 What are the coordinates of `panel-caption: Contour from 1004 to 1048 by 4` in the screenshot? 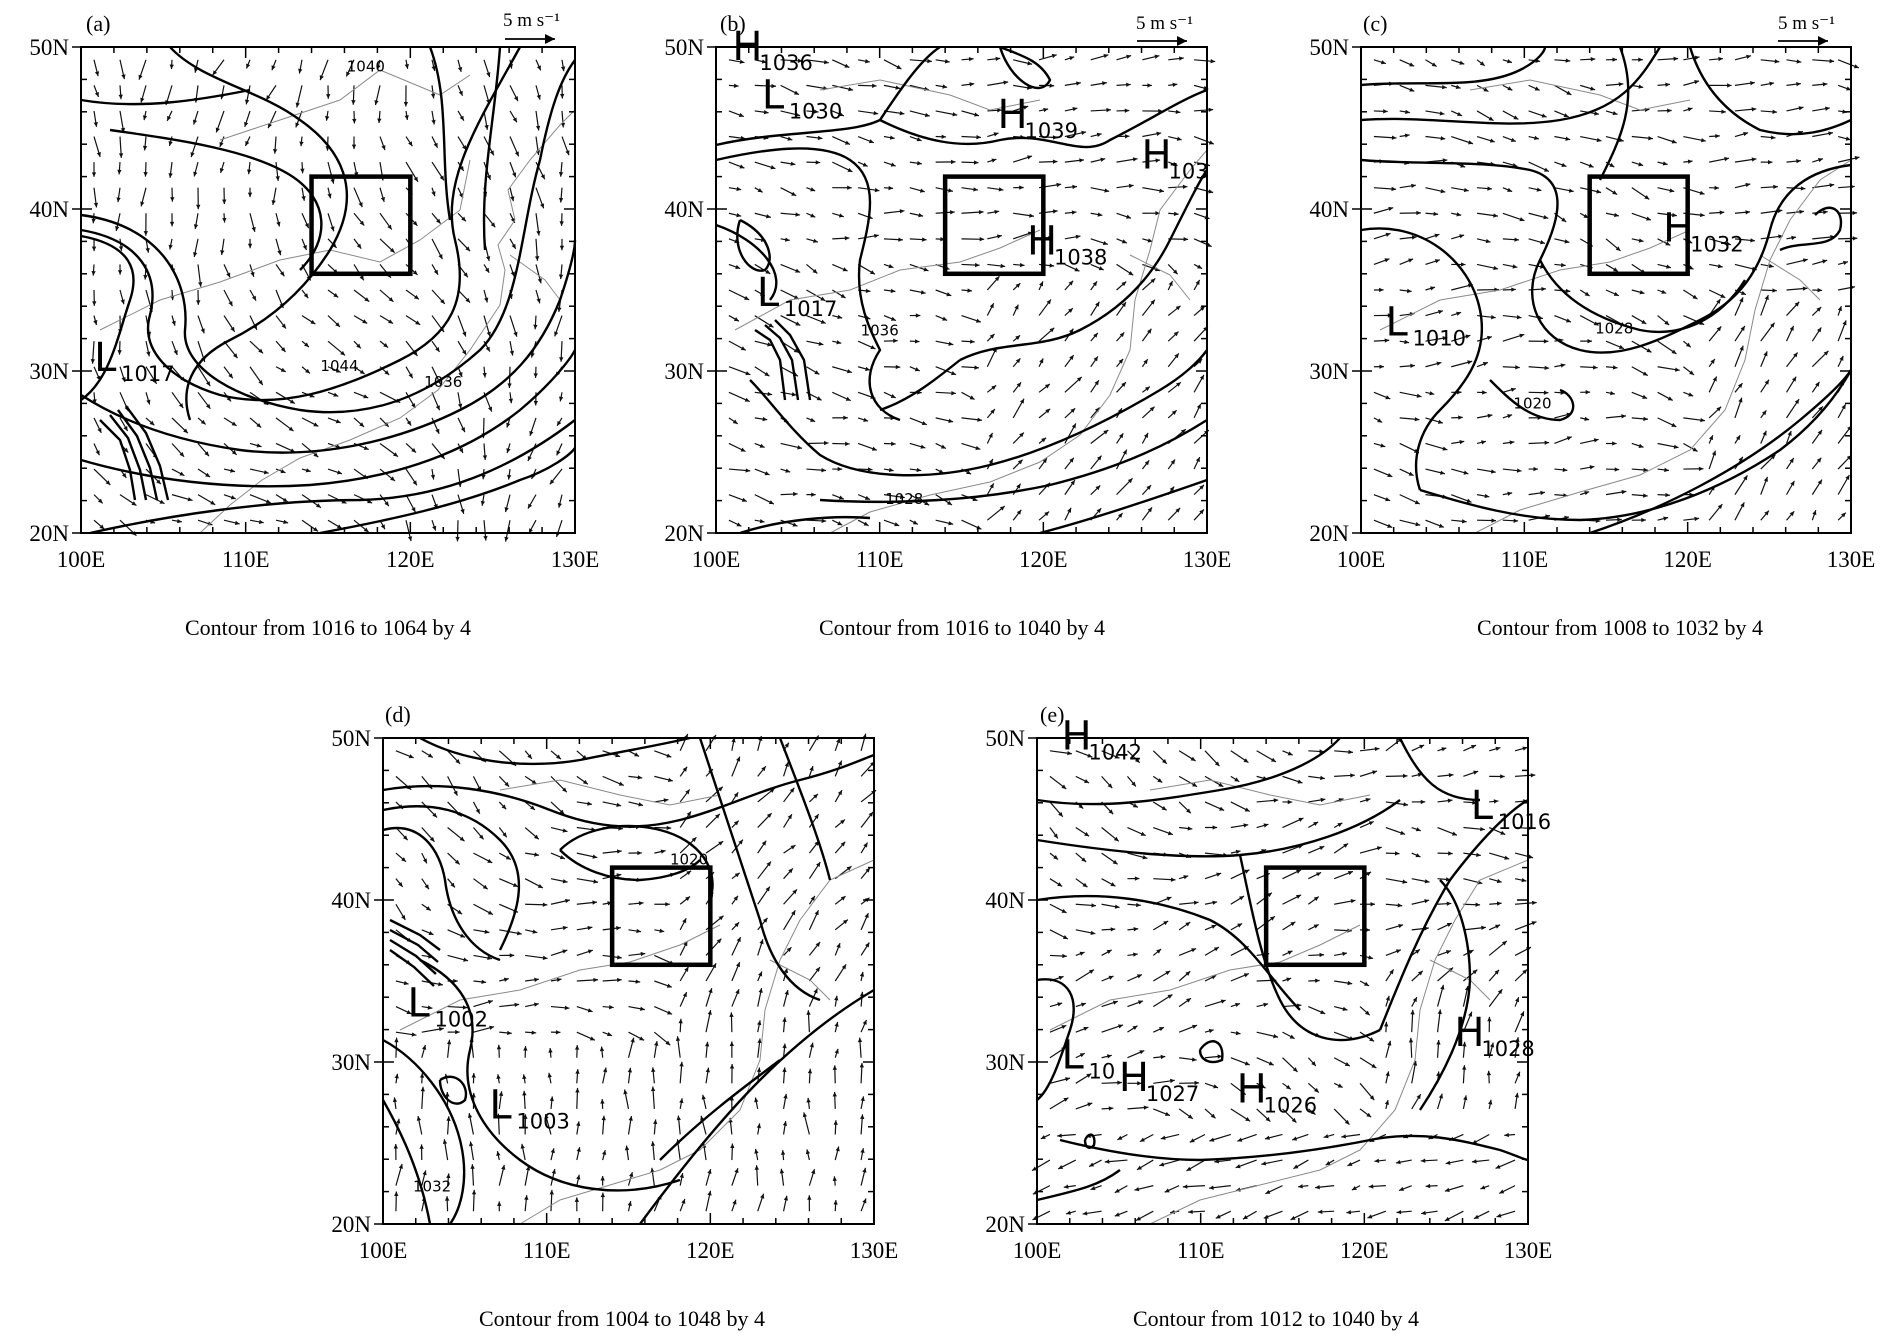 It's located at (622, 1318).